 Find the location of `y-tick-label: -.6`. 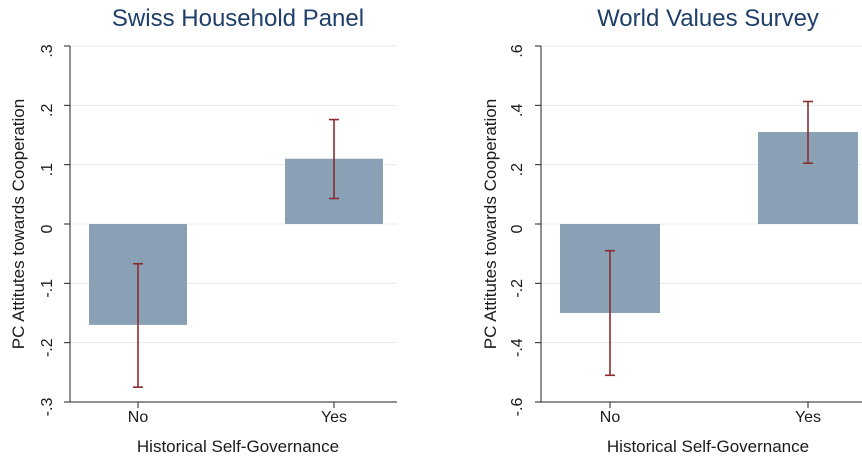

y-tick-label: -.6 is located at coordinates (517, 407).